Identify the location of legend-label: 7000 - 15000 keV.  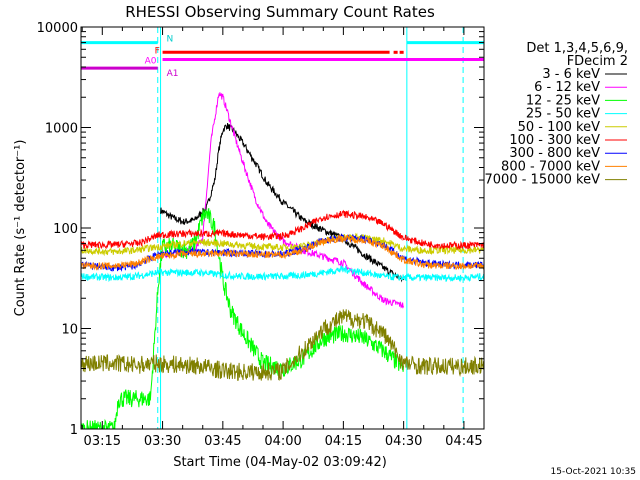
(543, 180).